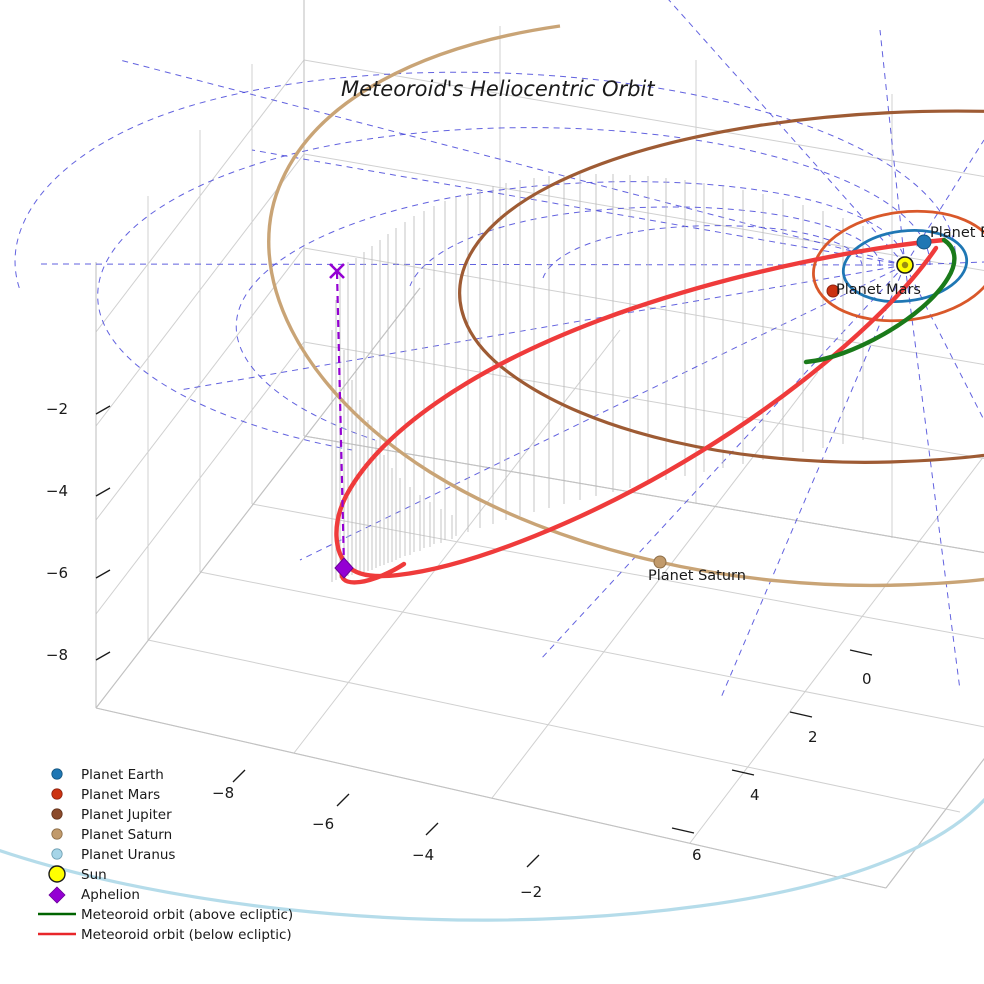 Image resolution: width=984 pixels, height=984 pixels. I want to click on sun-core, so click(905, 265).